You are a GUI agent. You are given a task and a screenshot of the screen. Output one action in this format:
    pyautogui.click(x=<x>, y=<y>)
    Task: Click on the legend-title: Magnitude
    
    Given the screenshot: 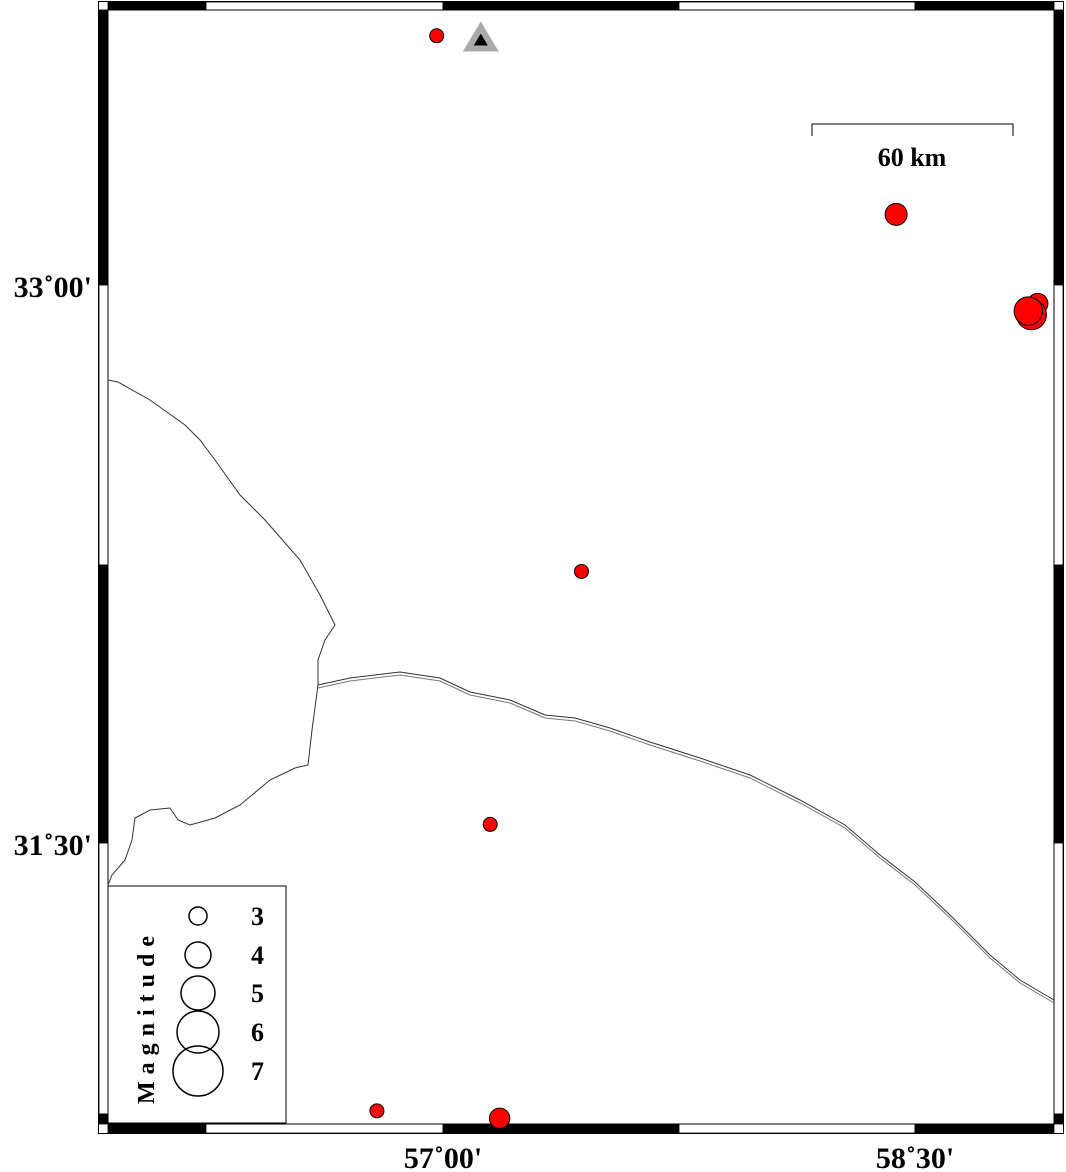 What is the action you would take?
    pyautogui.click(x=147, y=1016)
    